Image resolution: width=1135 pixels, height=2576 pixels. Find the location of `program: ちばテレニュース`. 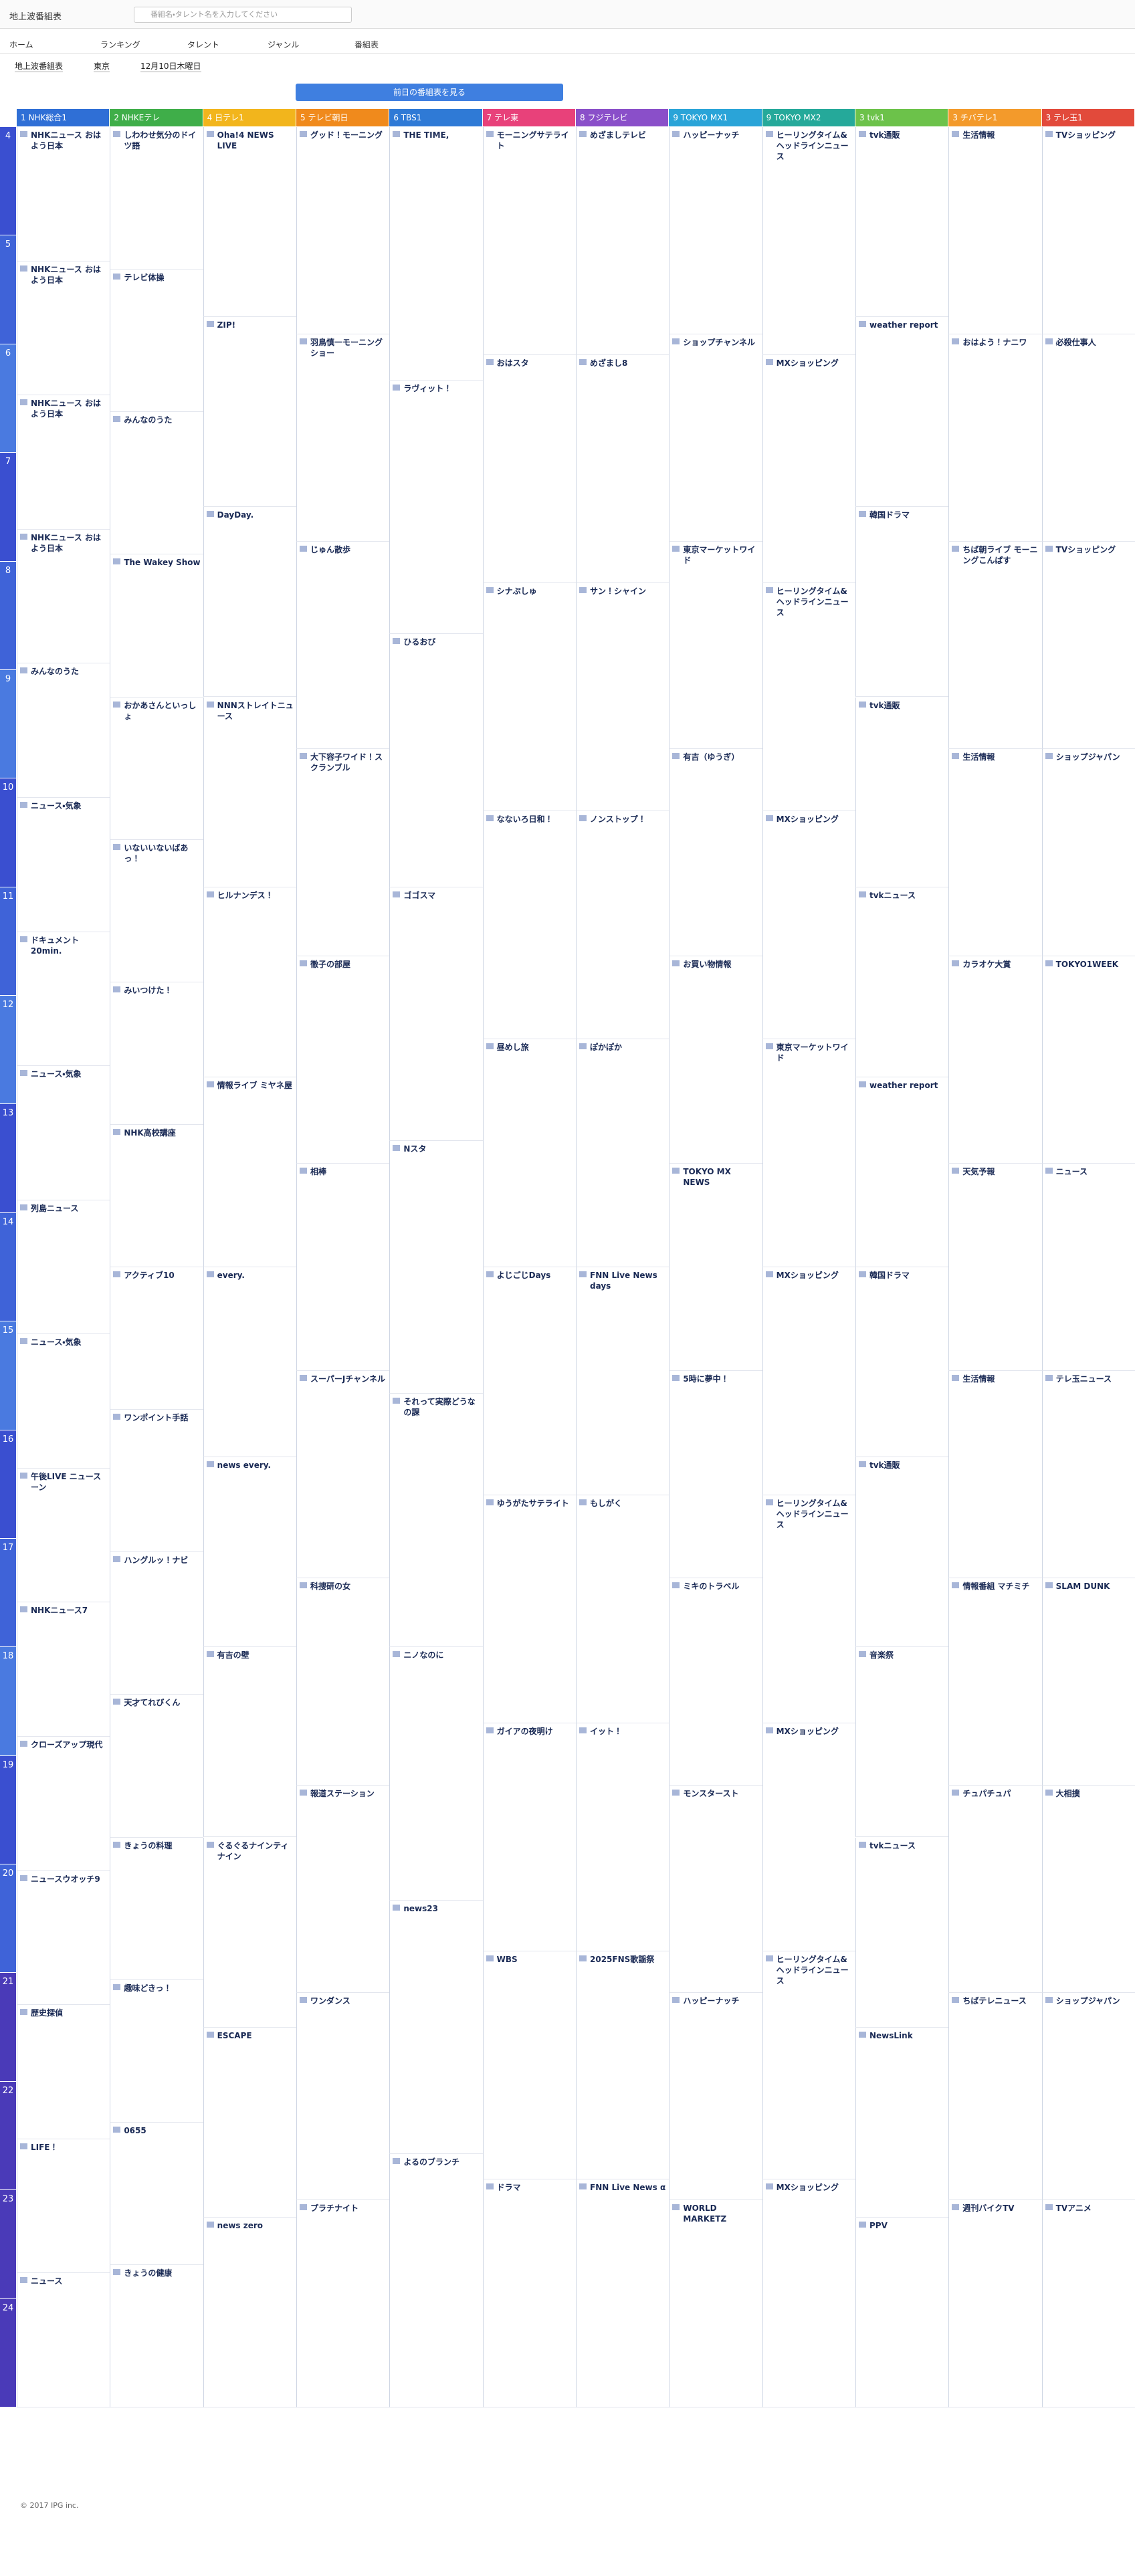

program: ちばテレニュース is located at coordinates (995, 2096).